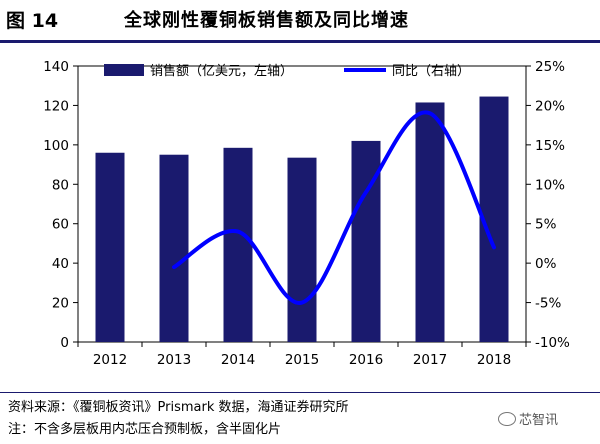  I want to click on bar-2012, so click(110, 247).